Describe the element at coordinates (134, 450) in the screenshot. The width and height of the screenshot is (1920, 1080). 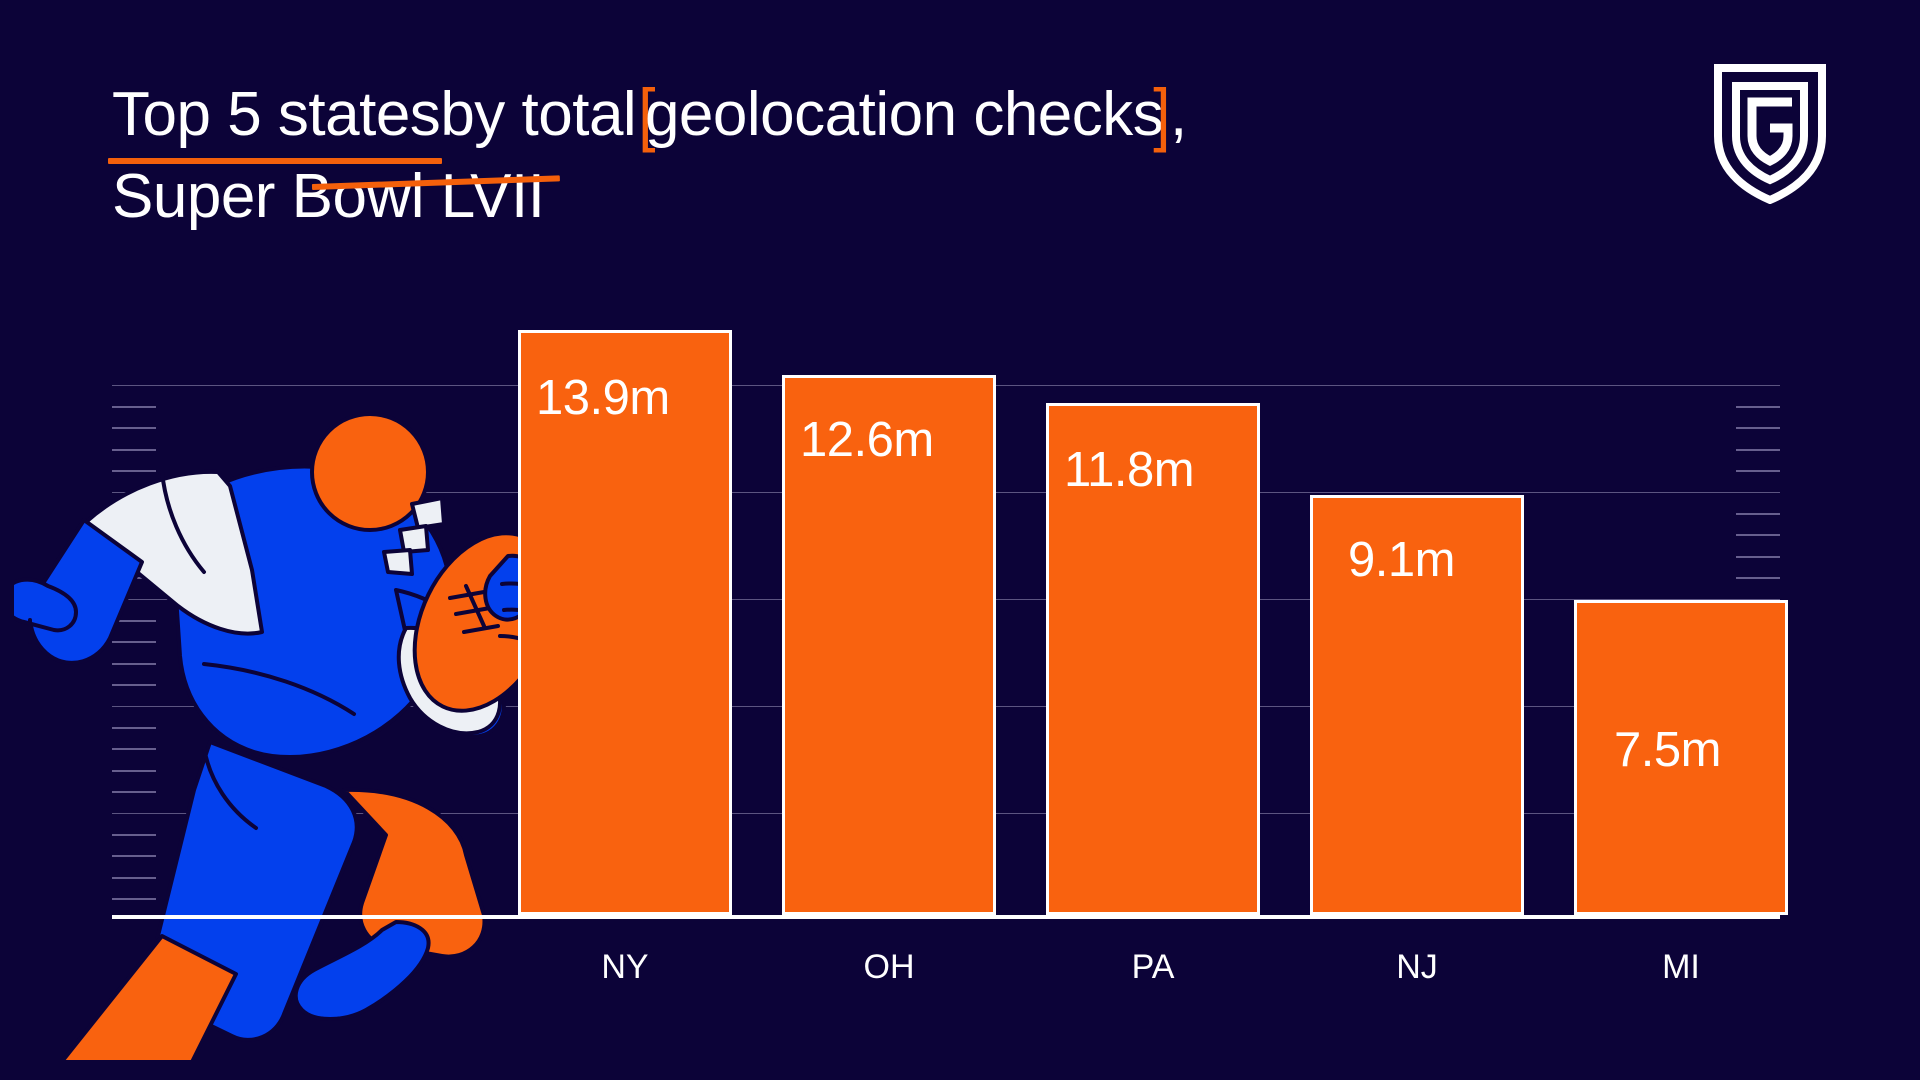
I see `tick-minor-l3` at that location.